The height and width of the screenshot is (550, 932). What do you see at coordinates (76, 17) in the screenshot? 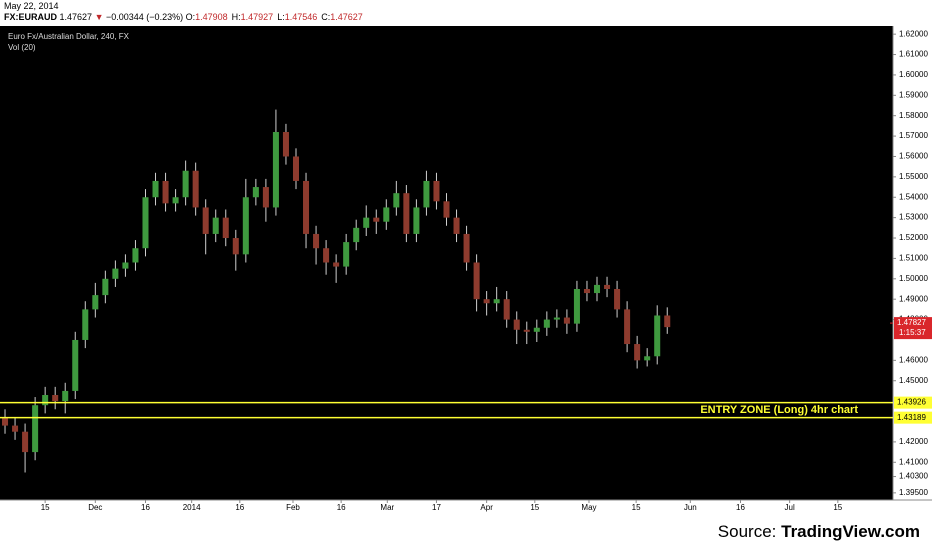
I see `last: 1.47627` at bounding box center [76, 17].